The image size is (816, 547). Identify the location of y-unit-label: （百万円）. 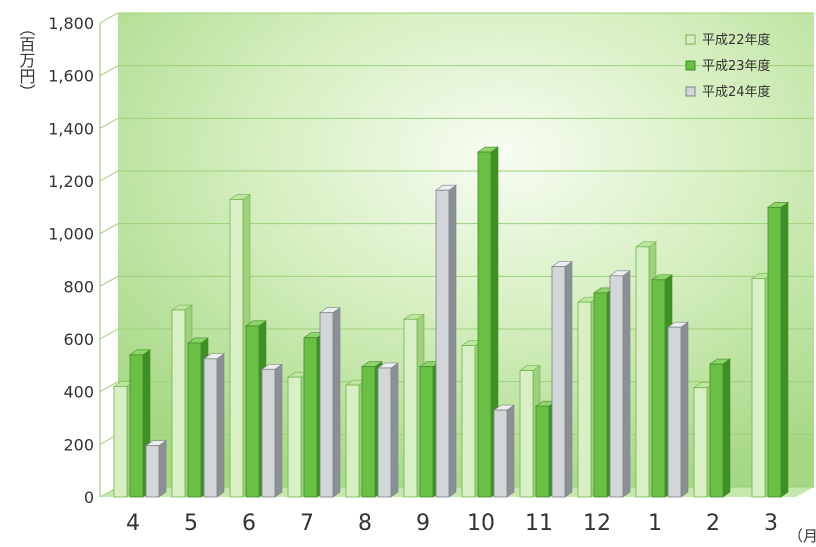
(26, 60).